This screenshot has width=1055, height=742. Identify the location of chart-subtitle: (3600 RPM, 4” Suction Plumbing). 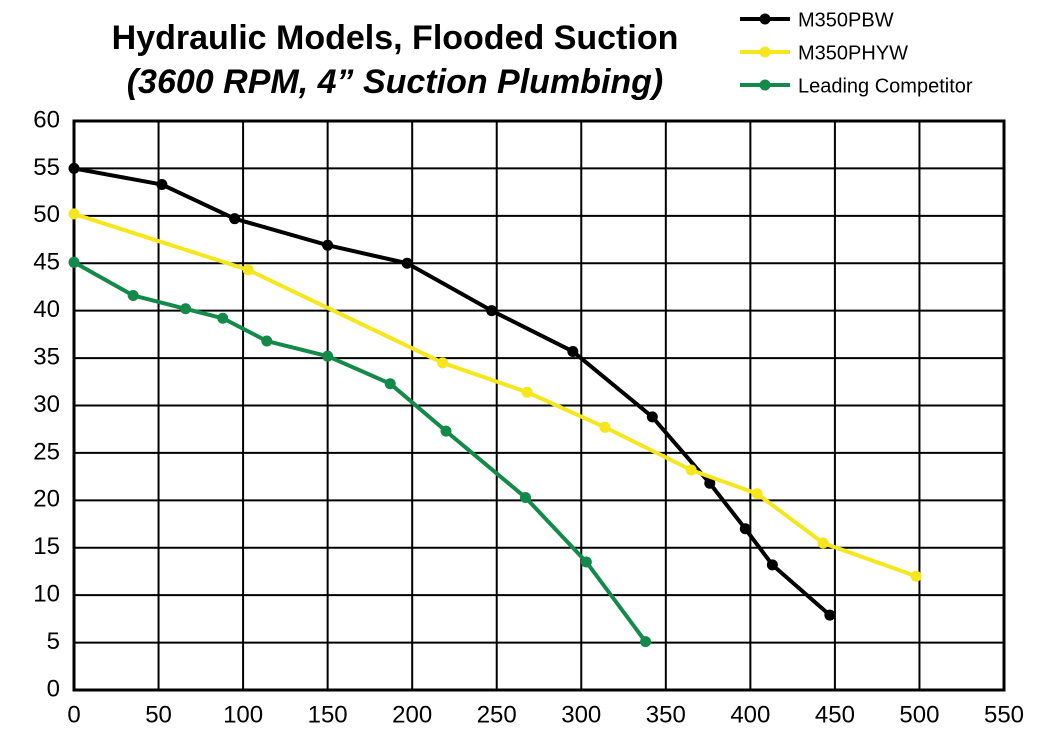
(395, 82).